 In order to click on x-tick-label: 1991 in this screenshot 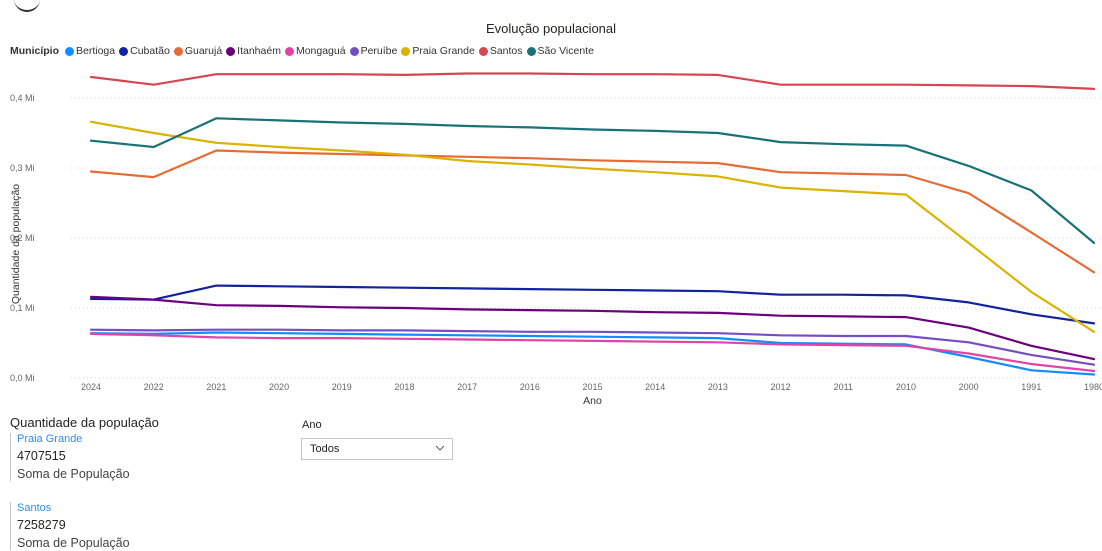, I will do `click(1031, 387)`.